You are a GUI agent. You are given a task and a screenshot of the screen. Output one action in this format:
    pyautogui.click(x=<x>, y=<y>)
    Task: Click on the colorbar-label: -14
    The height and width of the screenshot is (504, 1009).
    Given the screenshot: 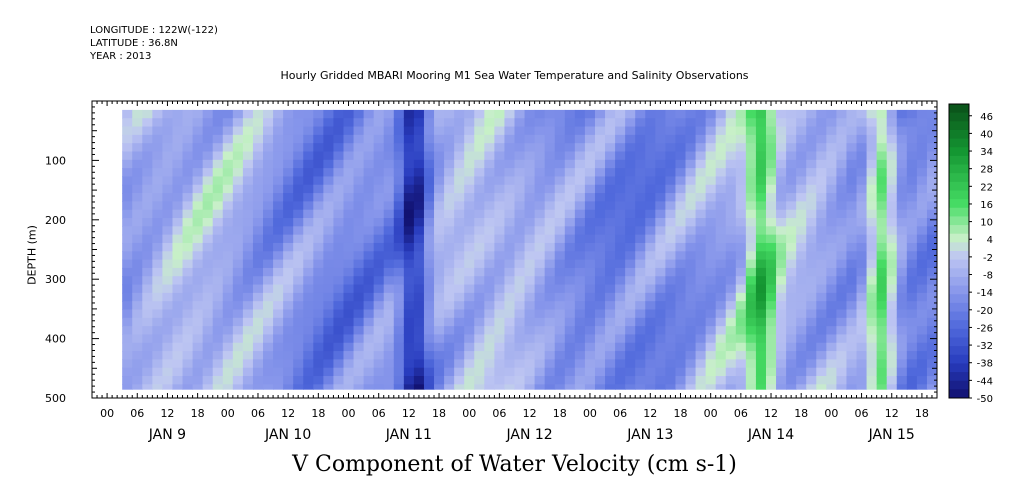 What is the action you would take?
    pyautogui.click(x=985, y=293)
    